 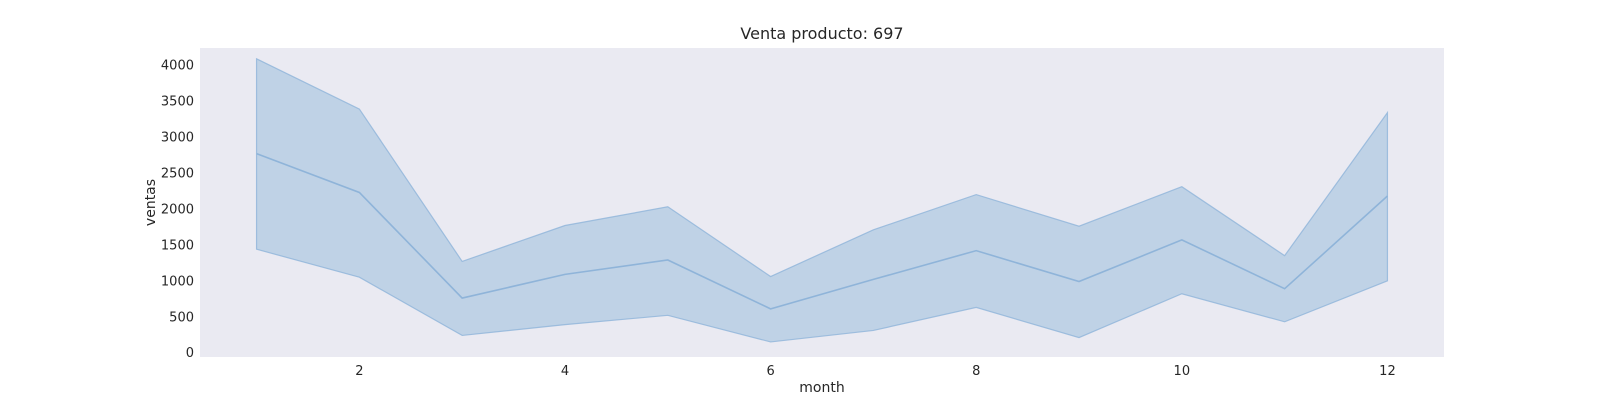 I want to click on x-axis-label: month, so click(x=821, y=388).